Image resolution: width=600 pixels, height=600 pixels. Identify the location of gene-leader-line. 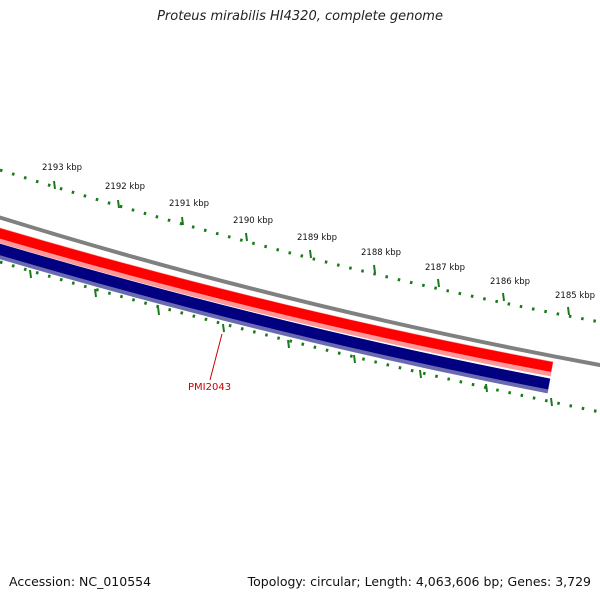
(216, 357).